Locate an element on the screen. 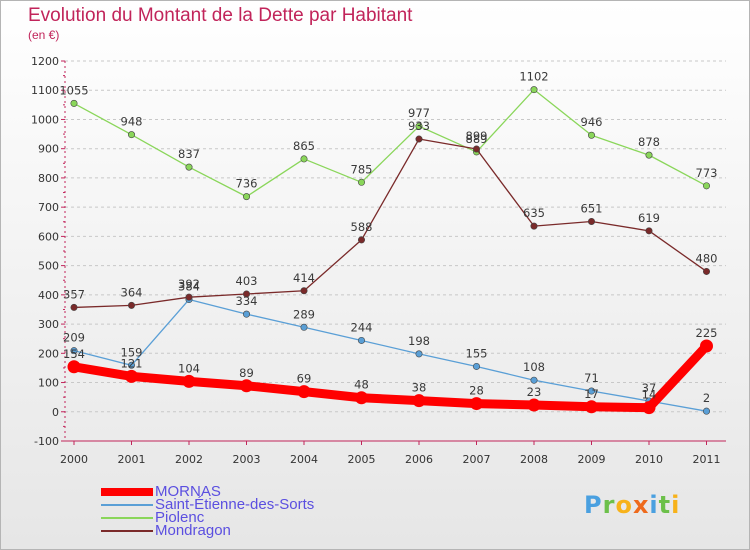 The image size is (750, 550). data-label: 89 is located at coordinates (246, 373).